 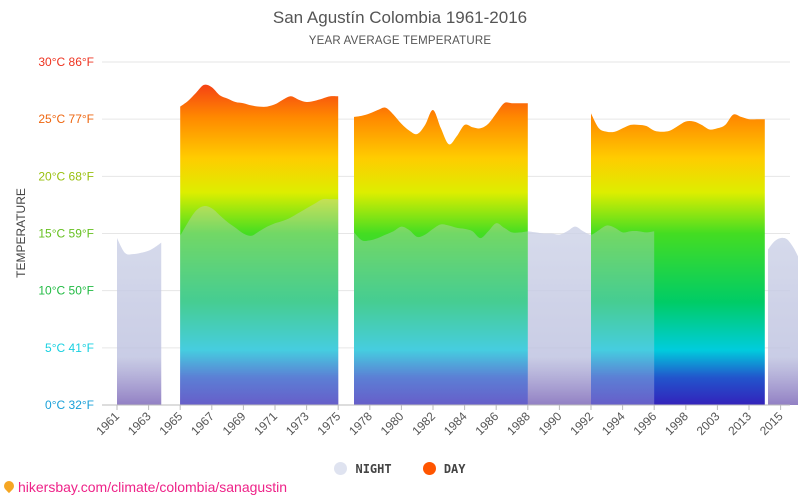 I want to click on x-tick-label: 2013, so click(x=739, y=423).